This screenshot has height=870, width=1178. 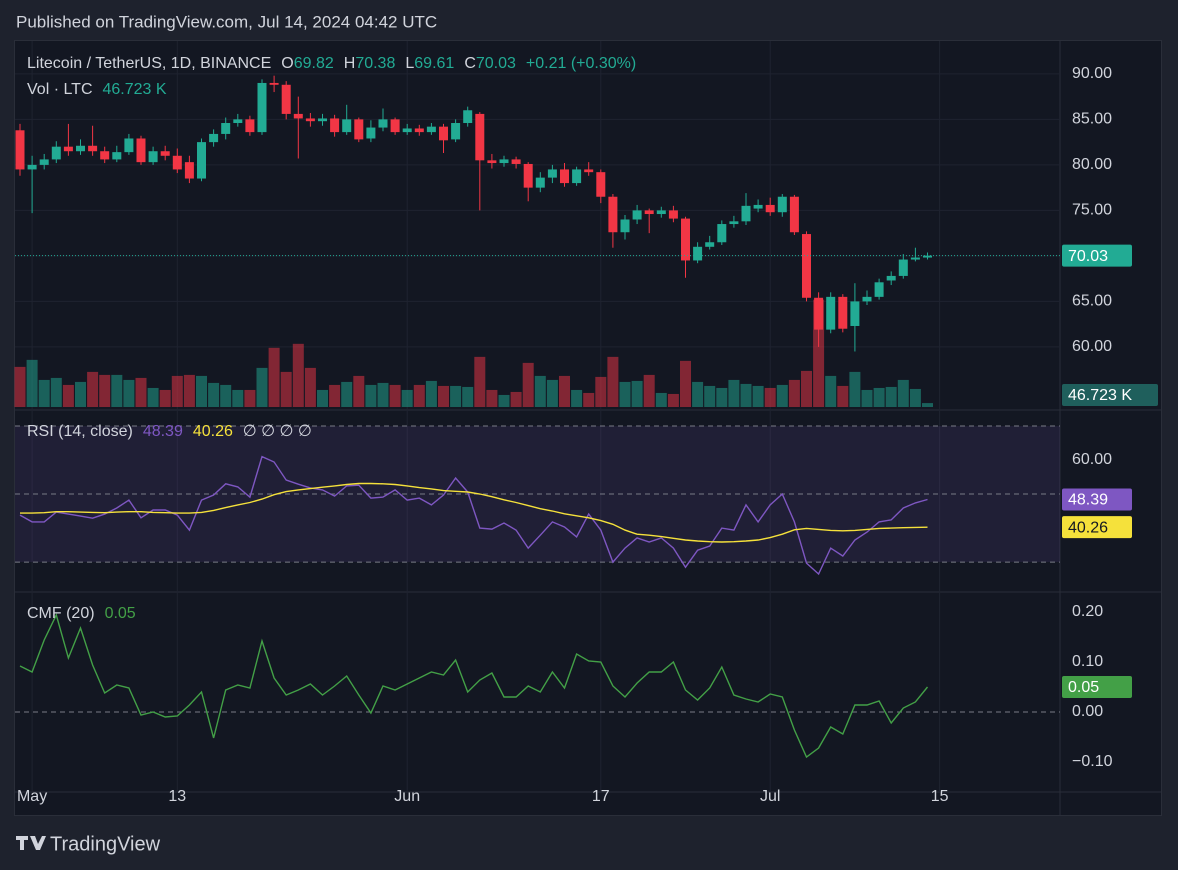 What do you see at coordinates (277, 431) in the screenshot?
I see `indicator-extra: ∅ ∅ ∅ ∅` at bounding box center [277, 431].